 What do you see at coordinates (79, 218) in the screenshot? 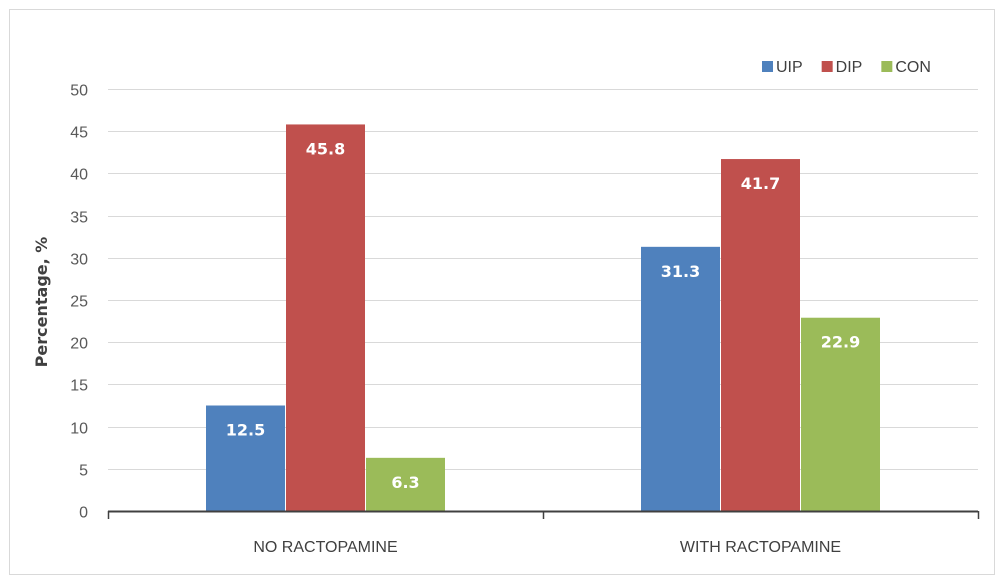
I see `y-tick-label: 35` at bounding box center [79, 218].